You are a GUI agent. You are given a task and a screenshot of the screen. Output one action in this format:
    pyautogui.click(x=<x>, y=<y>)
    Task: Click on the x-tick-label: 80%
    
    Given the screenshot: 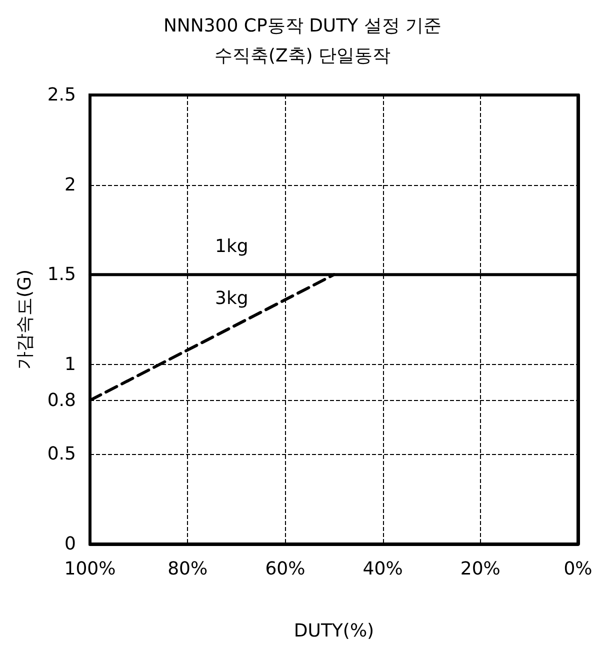 What is the action you would take?
    pyautogui.click(x=188, y=569)
    